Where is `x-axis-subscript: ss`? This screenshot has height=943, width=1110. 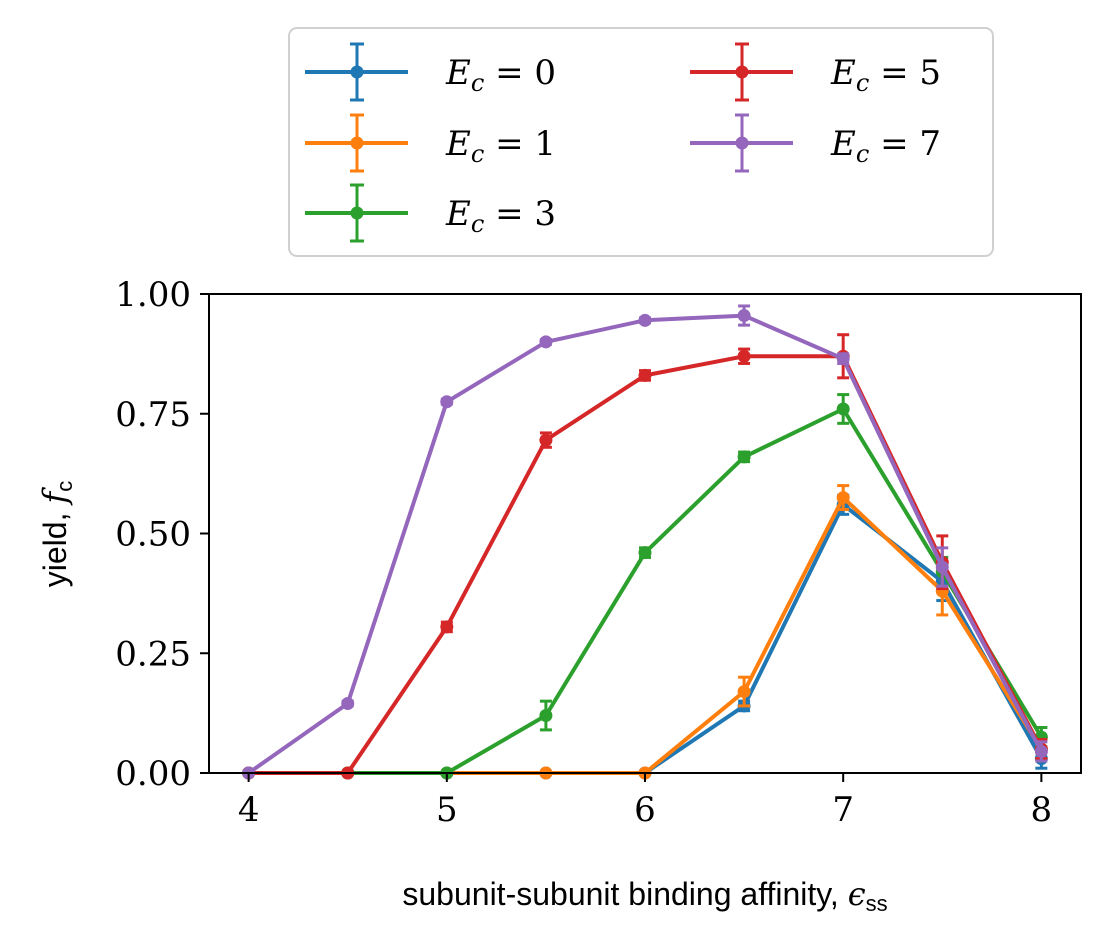 x-axis-subscript: ss is located at coordinates (877, 903).